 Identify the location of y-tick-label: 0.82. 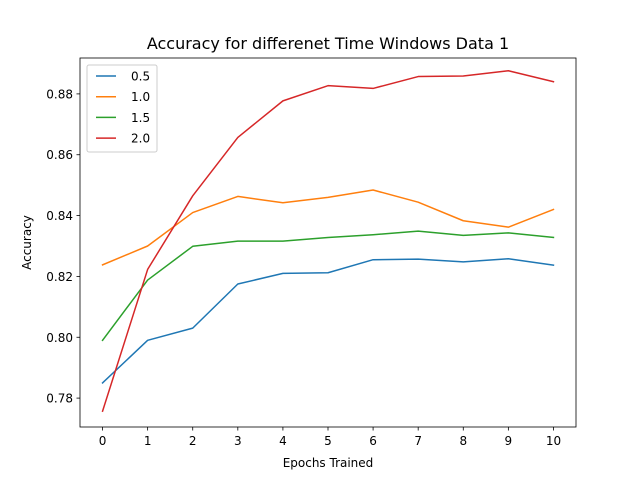
(59, 277).